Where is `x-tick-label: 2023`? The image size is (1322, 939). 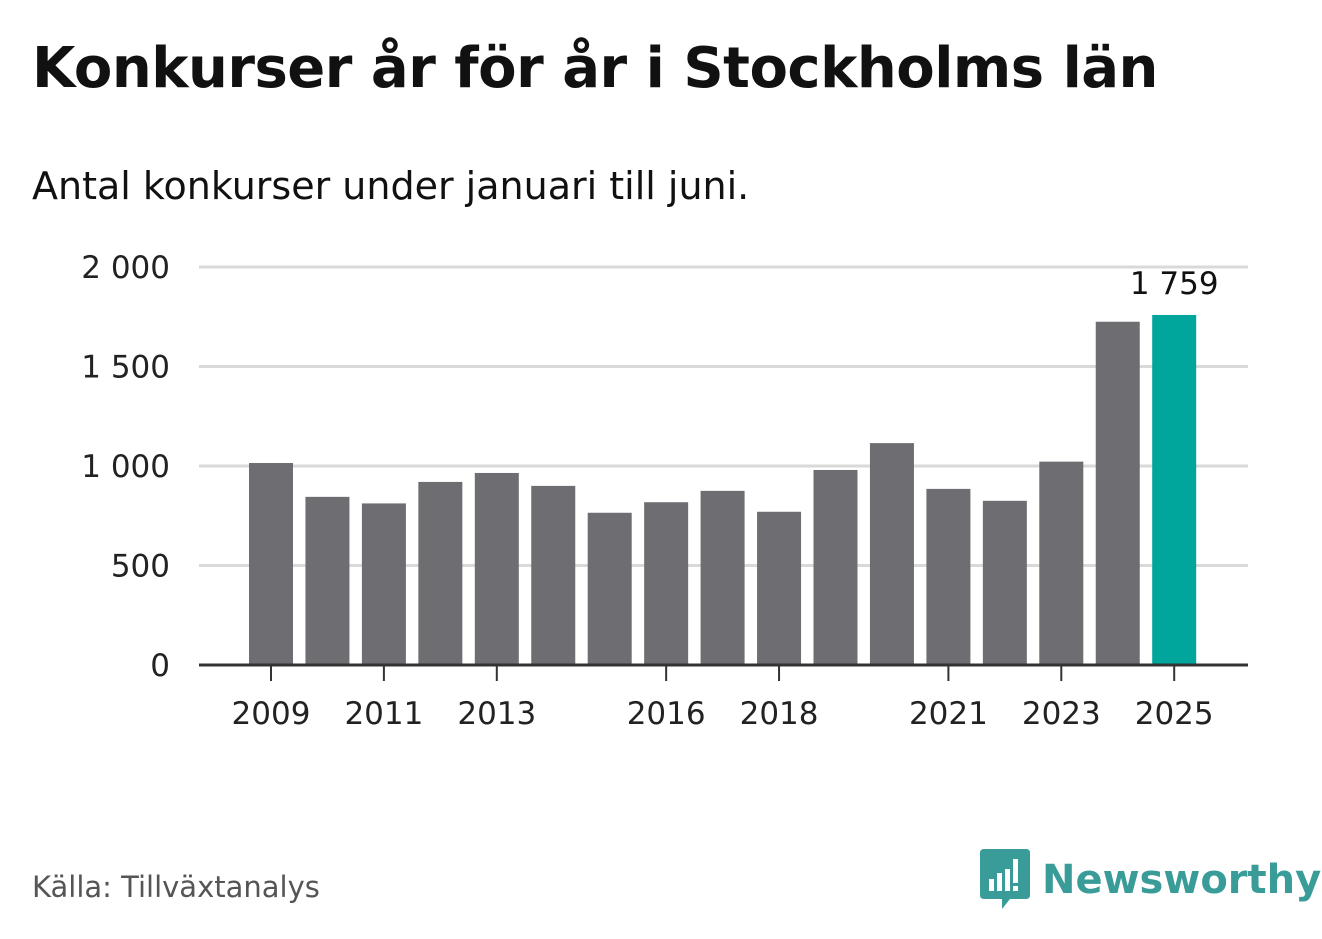
x-tick-label: 2023 is located at coordinates (1061, 714).